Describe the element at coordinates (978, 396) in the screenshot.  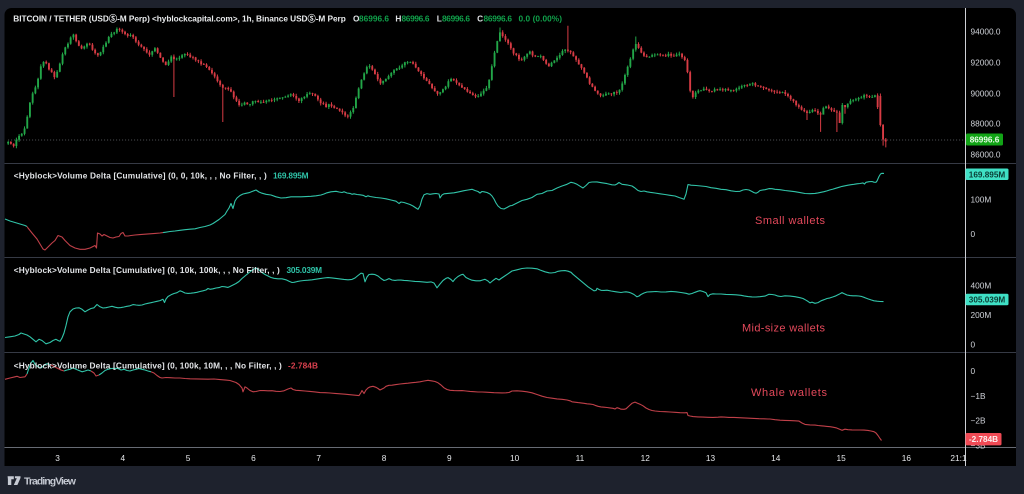
I see `svg-text: −1B` at that location.